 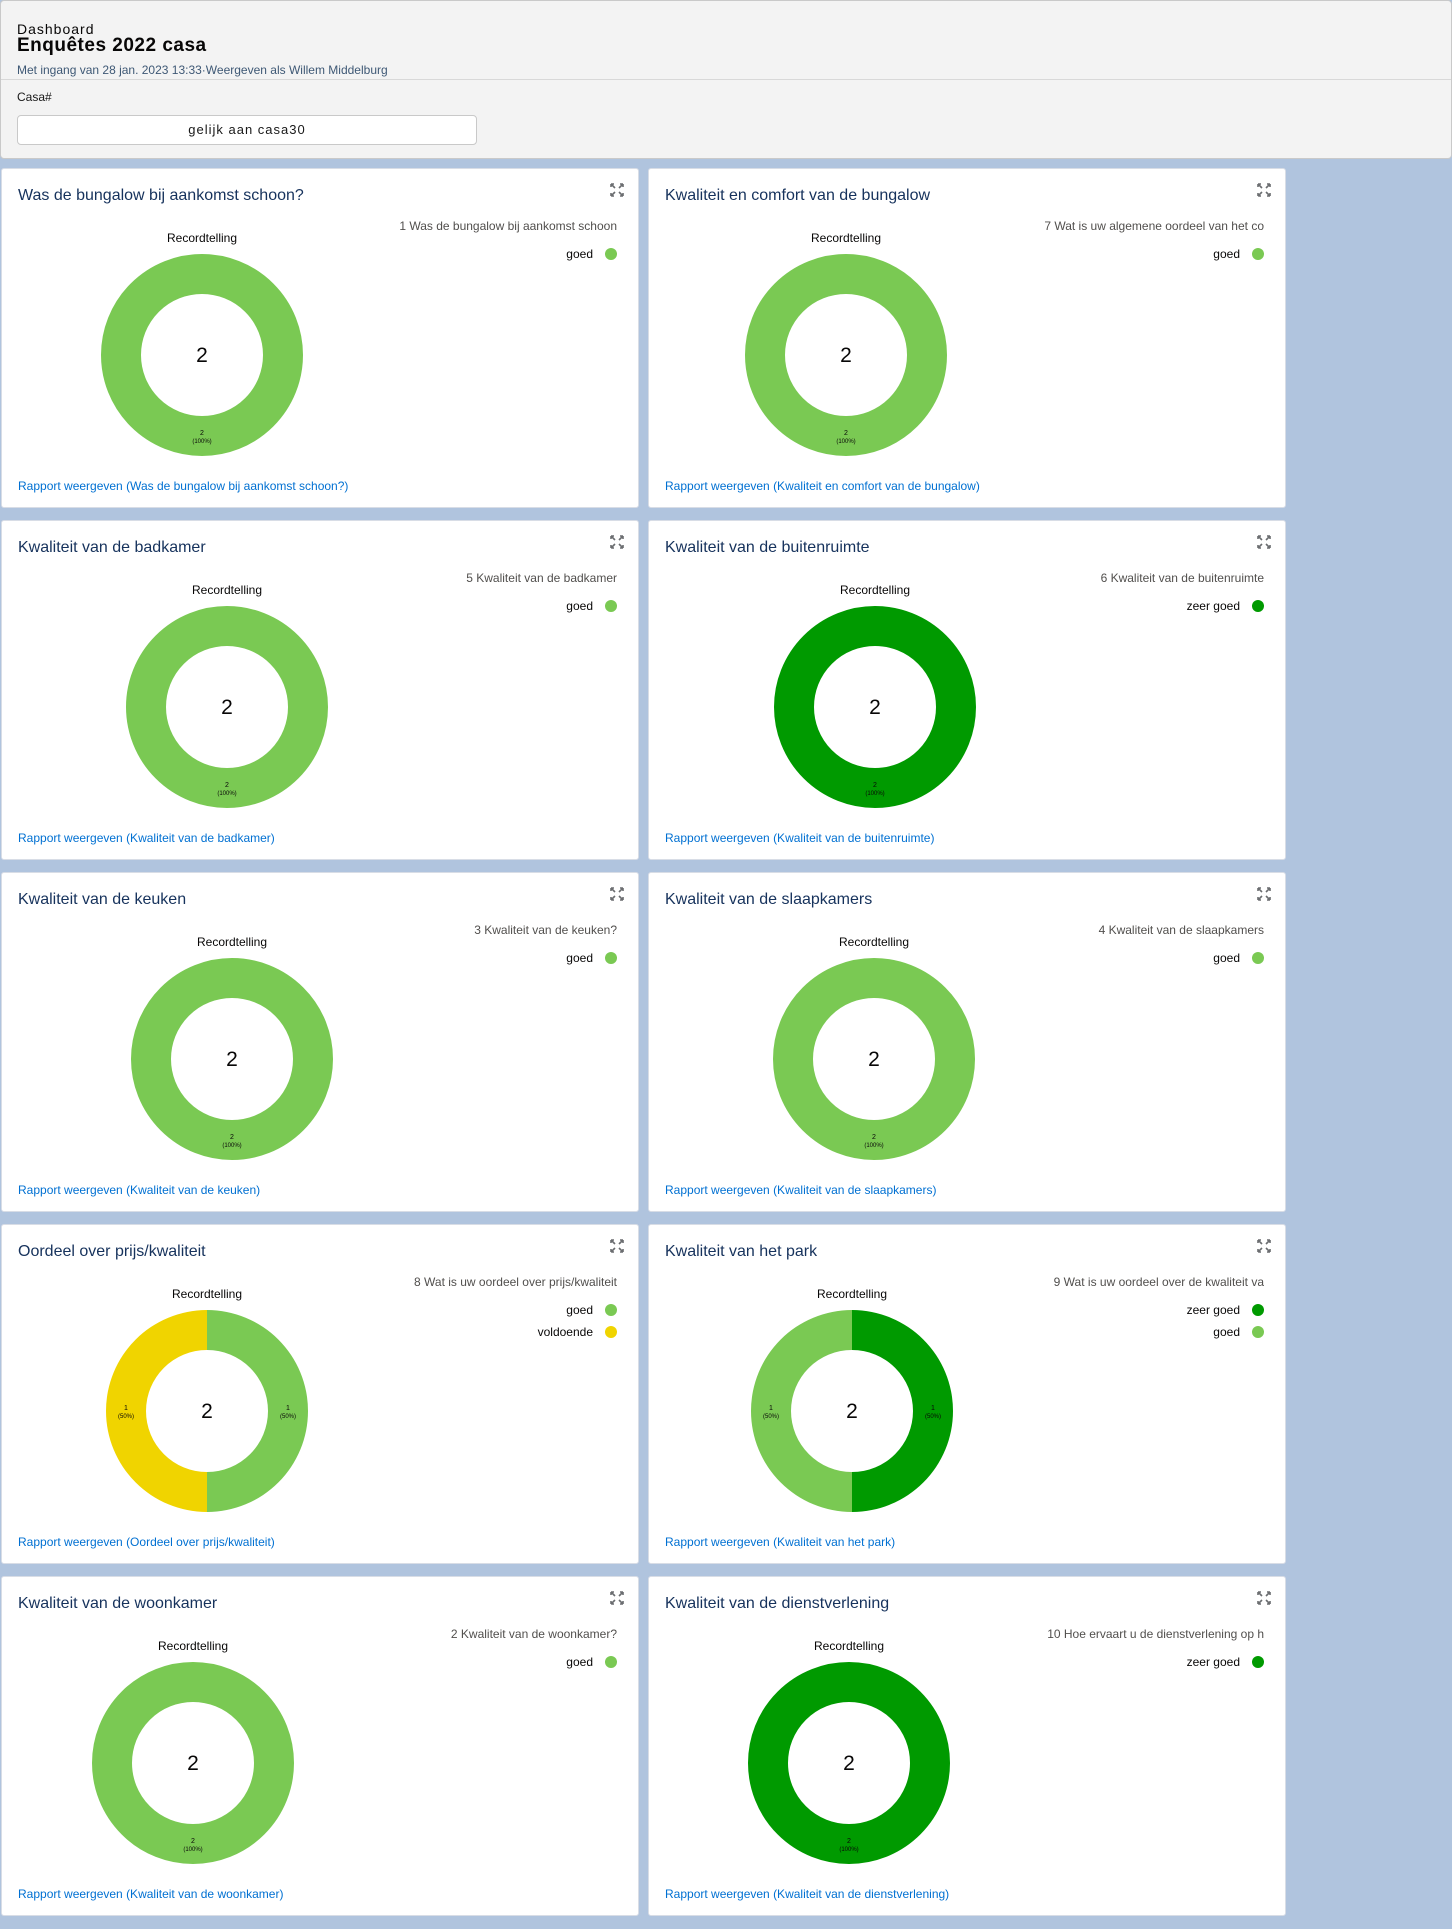 I want to click on legend-label: zeer goed, so click(x=1213, y=606).